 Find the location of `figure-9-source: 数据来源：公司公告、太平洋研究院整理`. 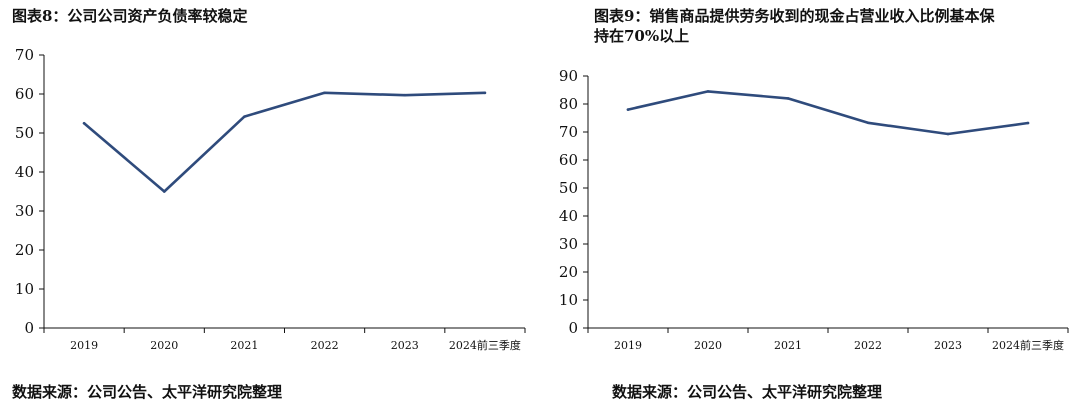

figure-9-source: 数据来源：公司公告、太平洋研究院整理 is located at coordinates (747, 392).